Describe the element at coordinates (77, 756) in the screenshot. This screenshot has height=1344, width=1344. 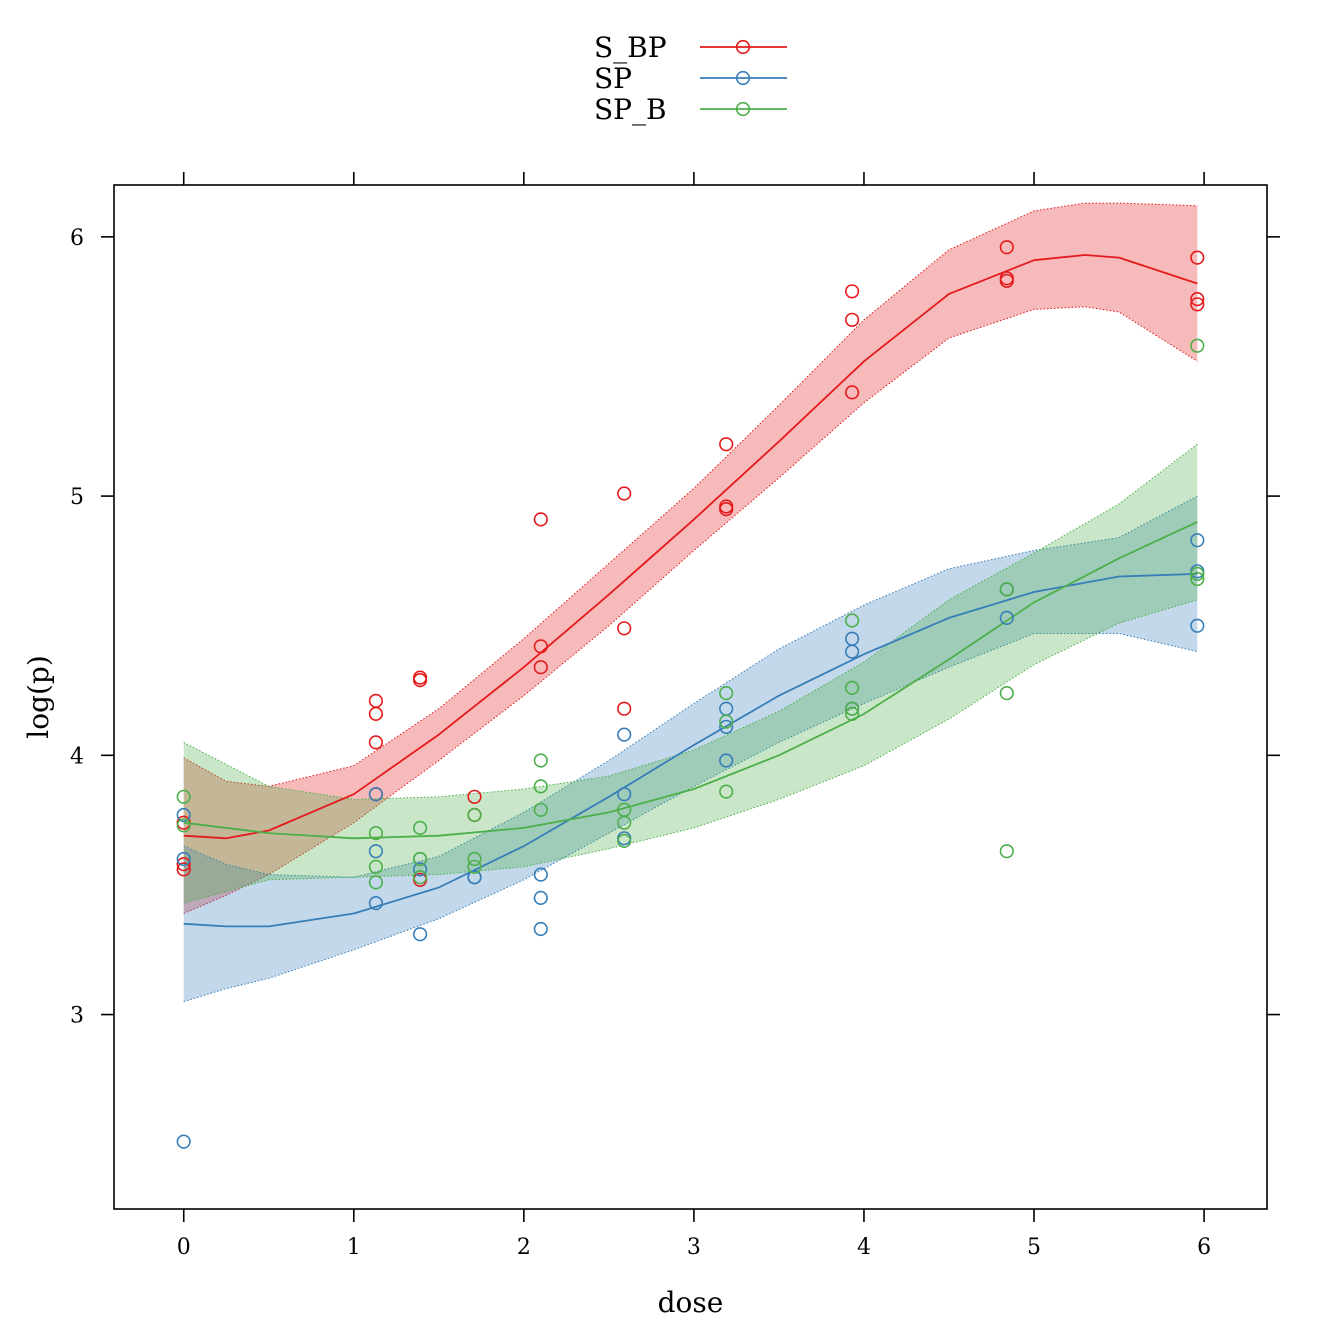
I see `y-tick-label: 4` at that location.